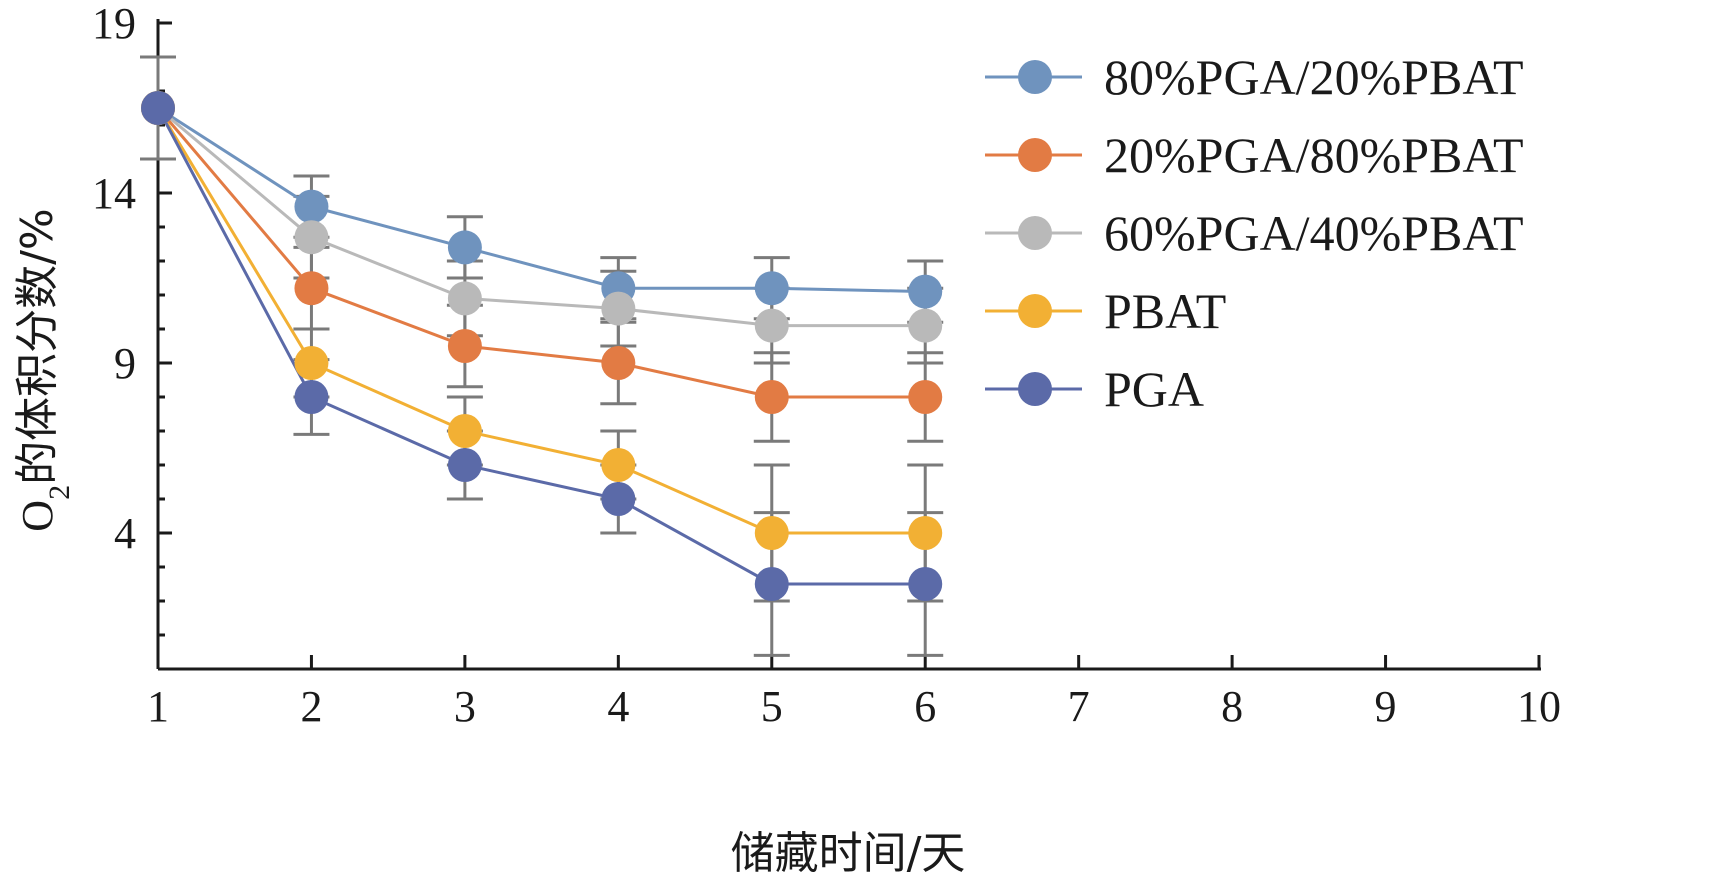  Describe the element at coordinates (311, 706) in the screenshot. I see `x-tick-label: 2` at that location.